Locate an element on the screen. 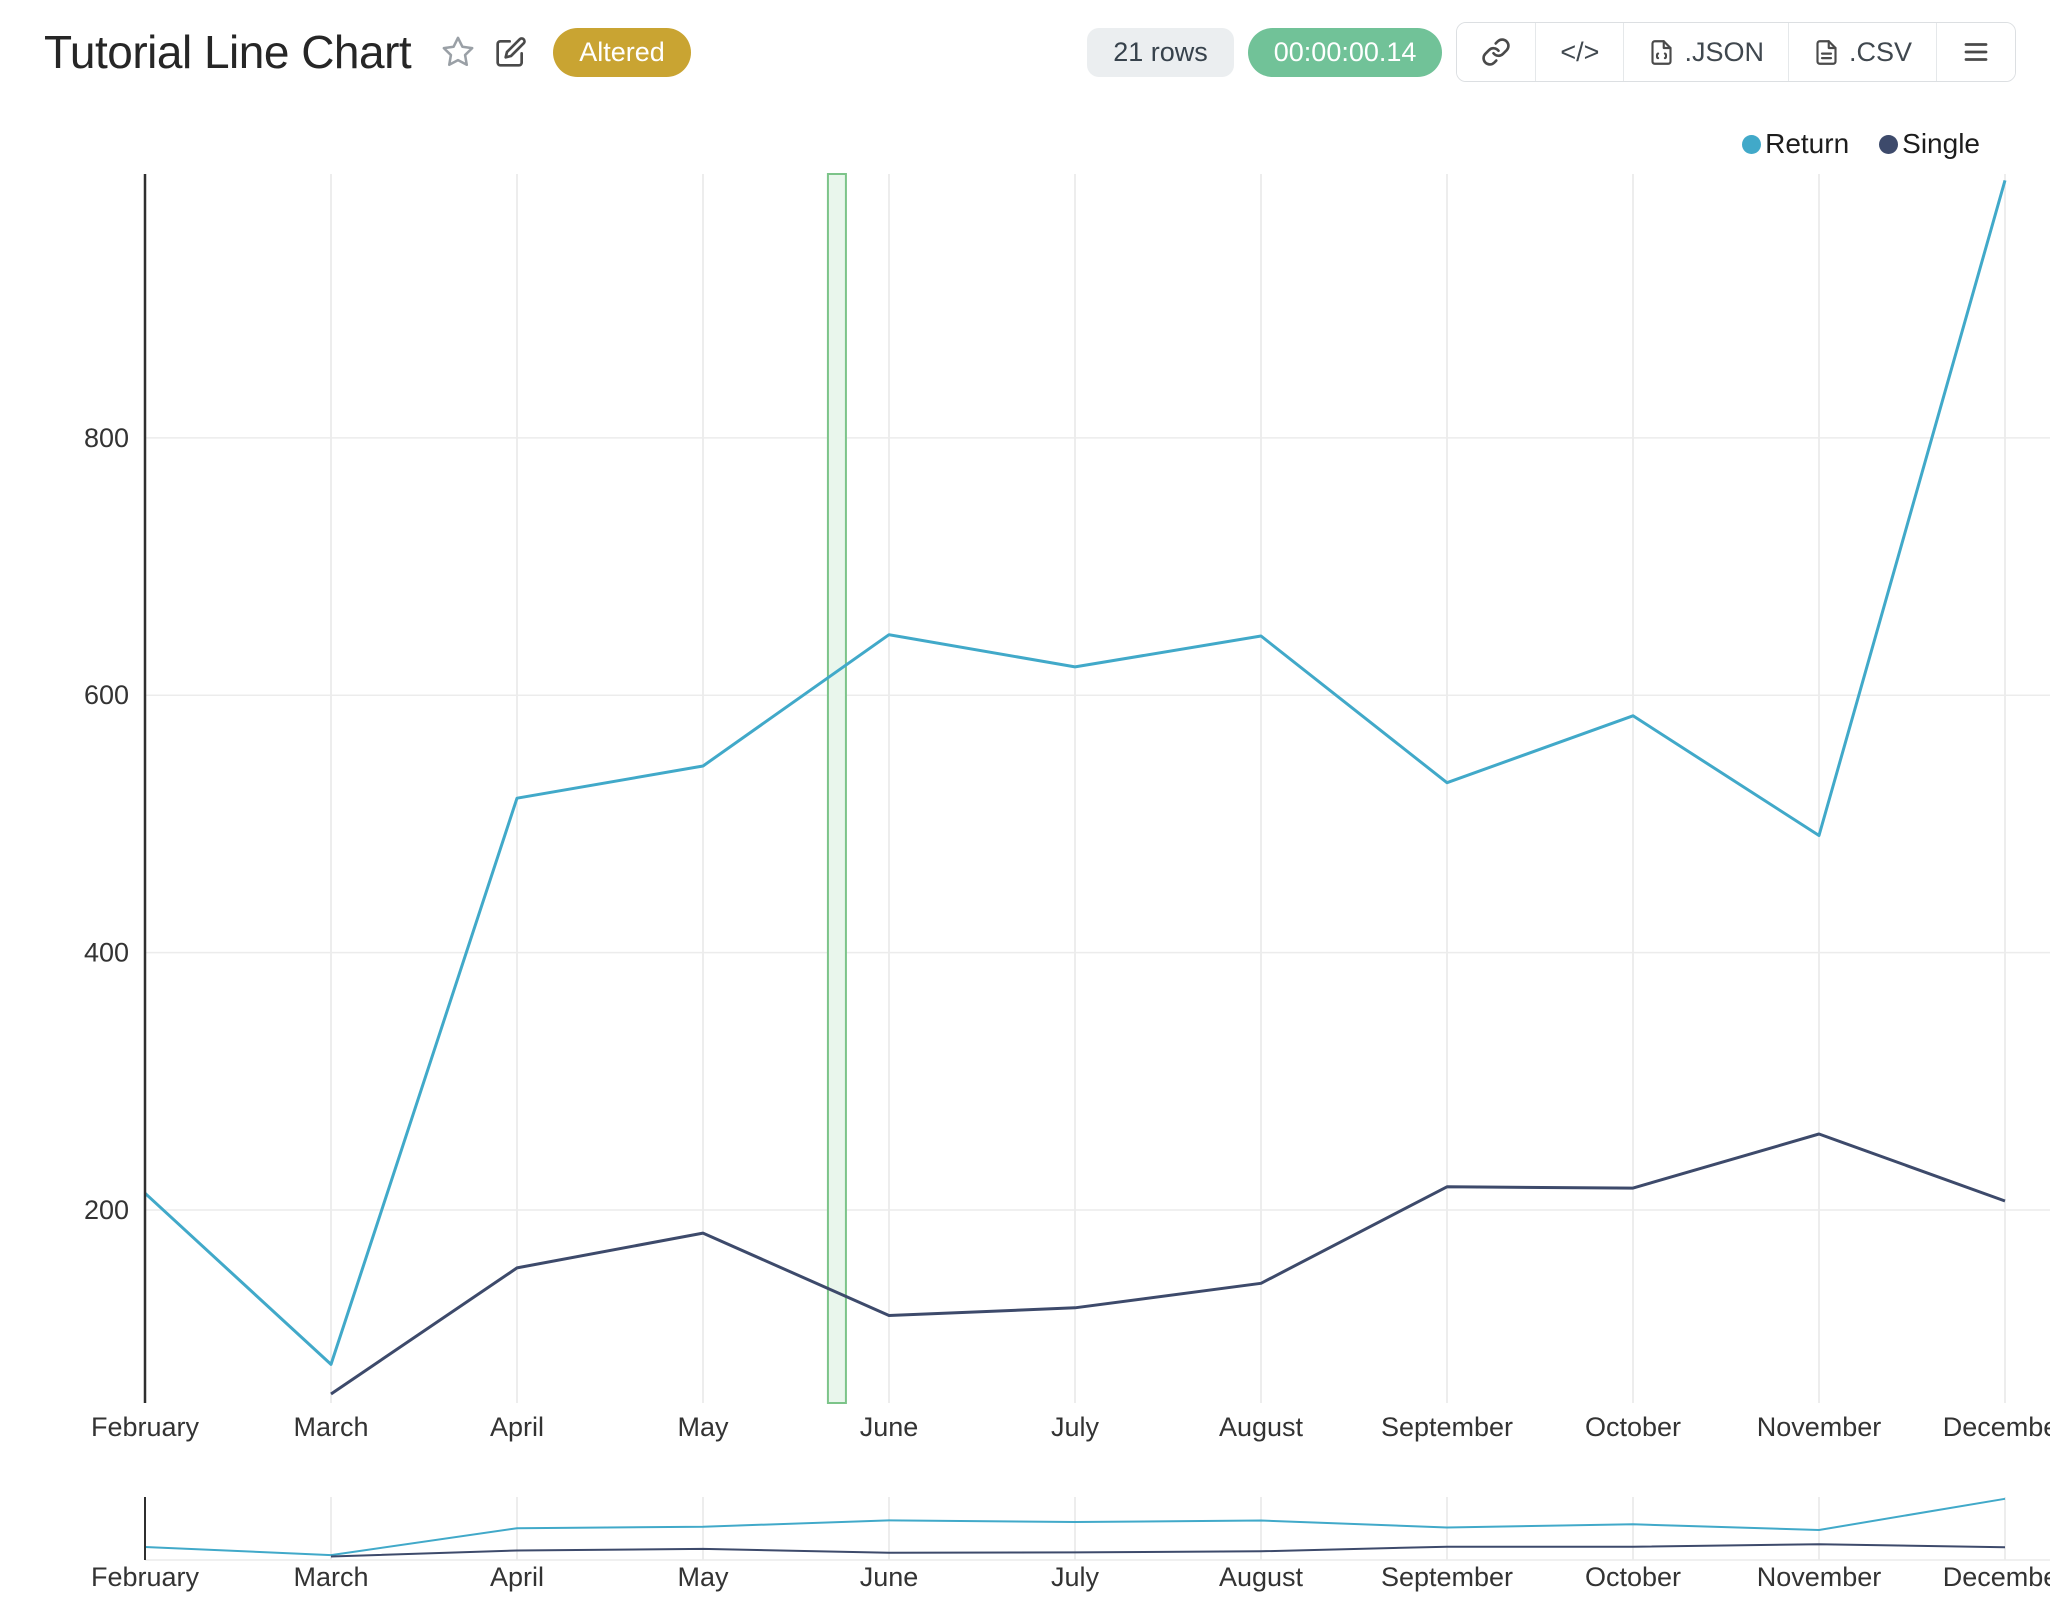 This screenshot has width=2050, height=1598. favorite-star-button is located at coordinates (458, 52).